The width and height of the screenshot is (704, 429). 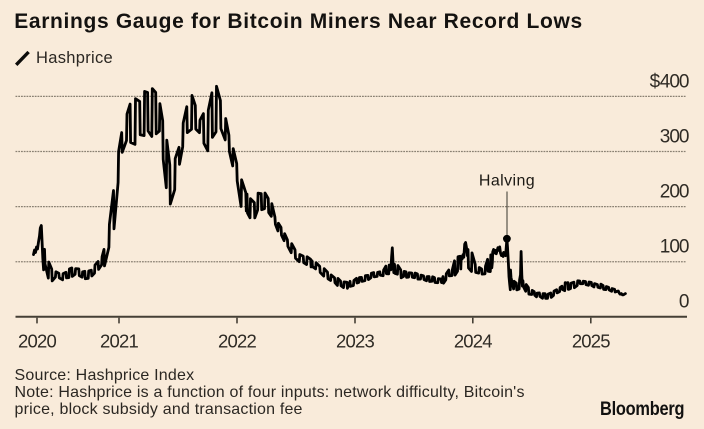 I want to click on svg-text: 2022, so click(x=237, y=340).